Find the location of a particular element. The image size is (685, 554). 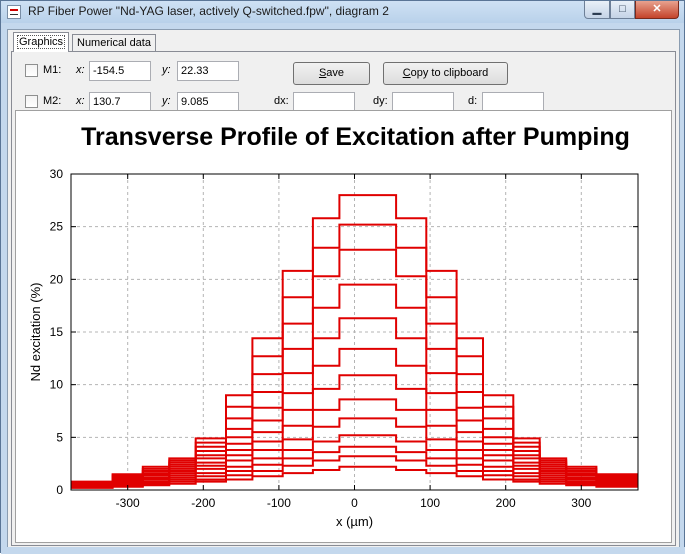

y-tick-label: 0 is located at coordinates (59, 490).